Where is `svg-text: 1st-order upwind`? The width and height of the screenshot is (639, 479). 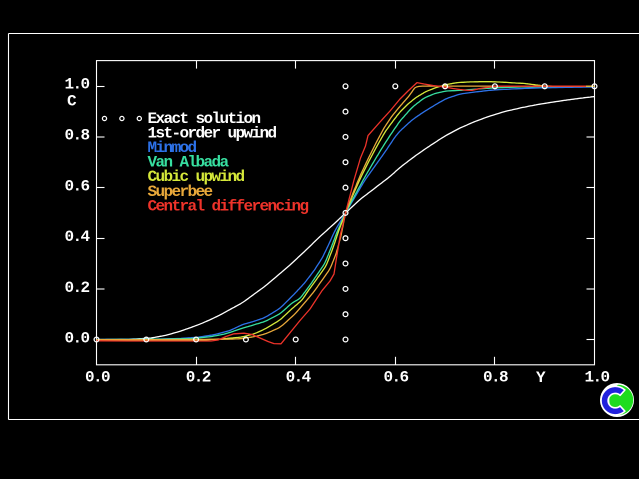 svg-text: 1st-order upwind is located at coordinates (212, 134).